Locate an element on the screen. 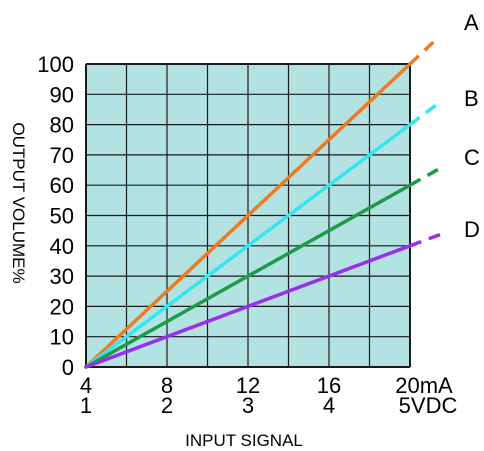 The height and width of the screenshot is (451, 484). y-tick-label: 60 is located at coordinates (62, 185).